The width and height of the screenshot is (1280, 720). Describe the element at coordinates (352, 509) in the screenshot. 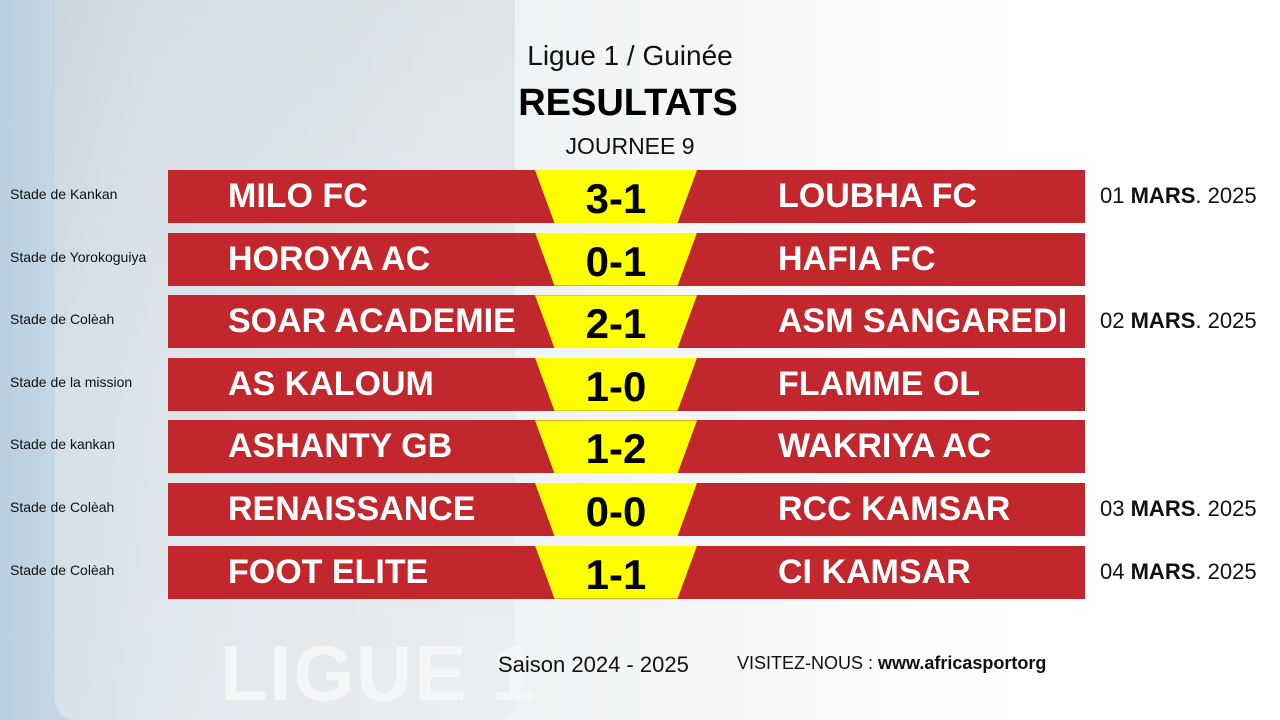

I see `home-team: RENAISSANCE` at that location.